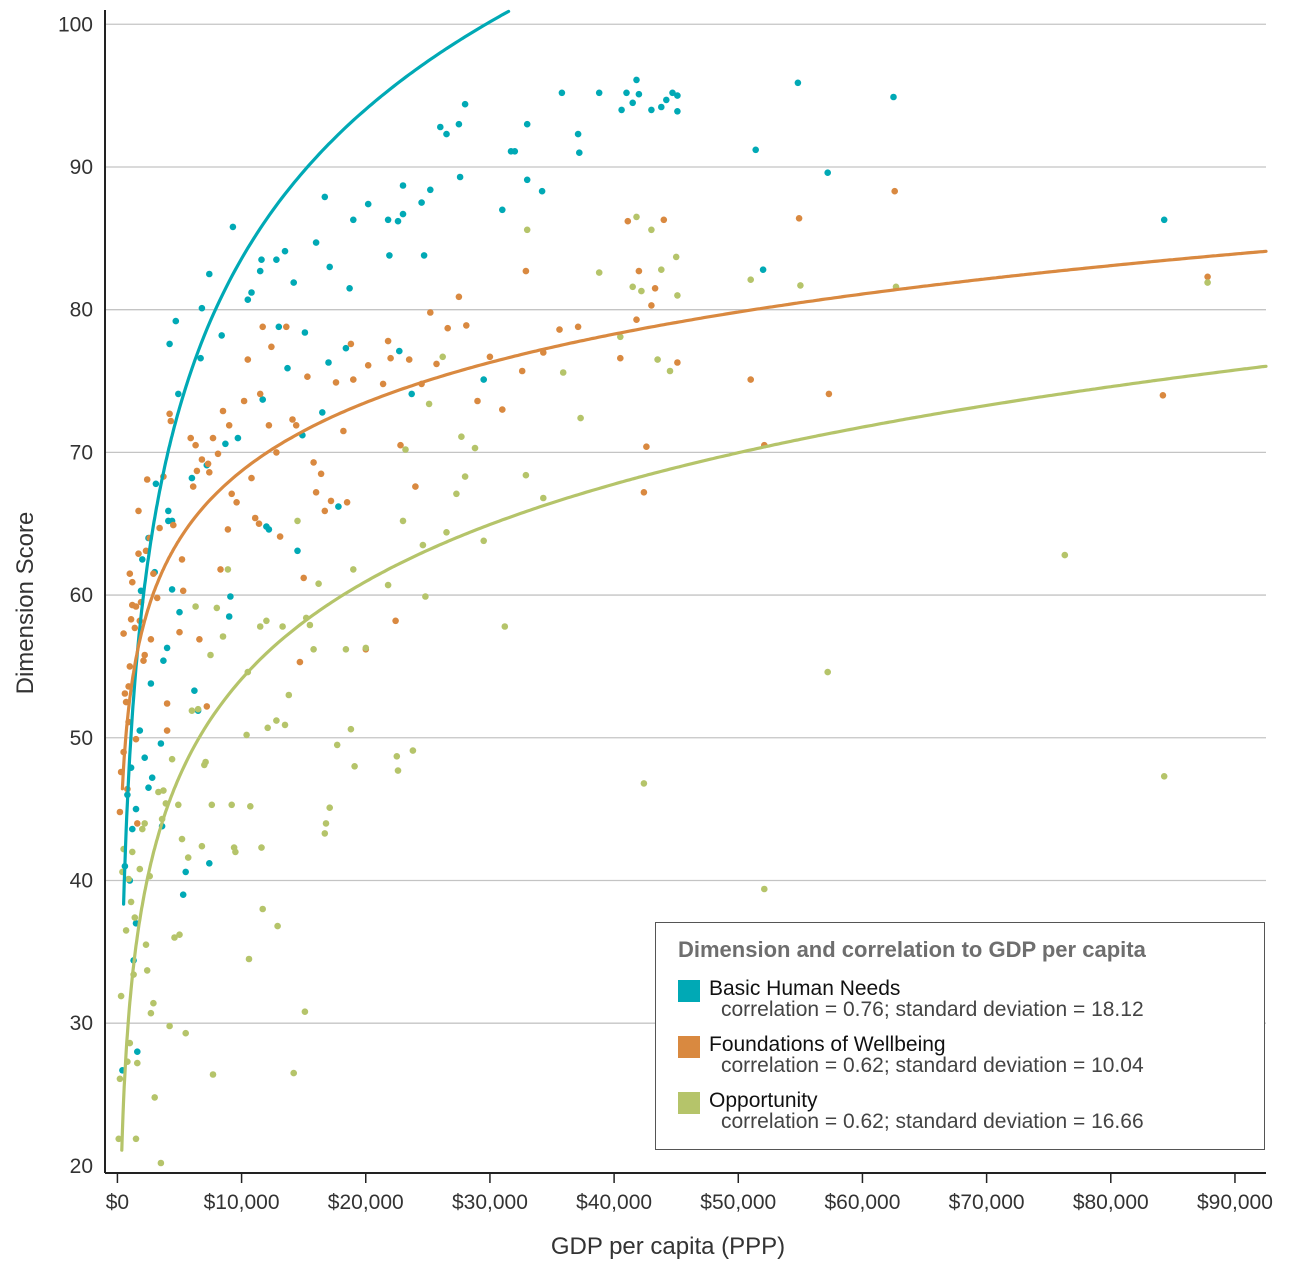 This screenshot has height=1261, width=1293. What do you see at coordinates (738, 1202) in the screenshot?
I see `x-tick-label: $50,000` at bounding box center [738, 1202].